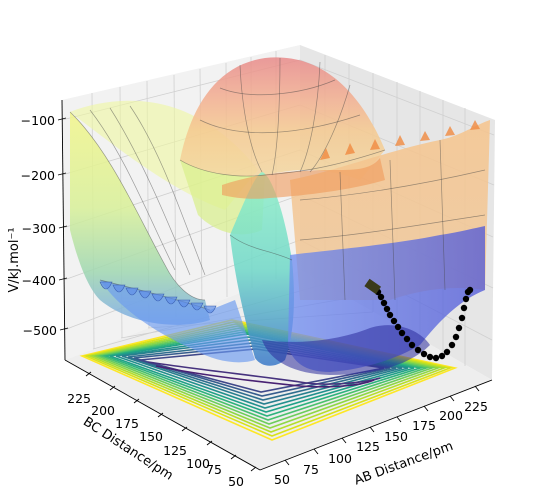  What do you see at coordinates (175, 450) in the screenshot?
I see `y-tick-label: 125` at bounding box center [175, 450].